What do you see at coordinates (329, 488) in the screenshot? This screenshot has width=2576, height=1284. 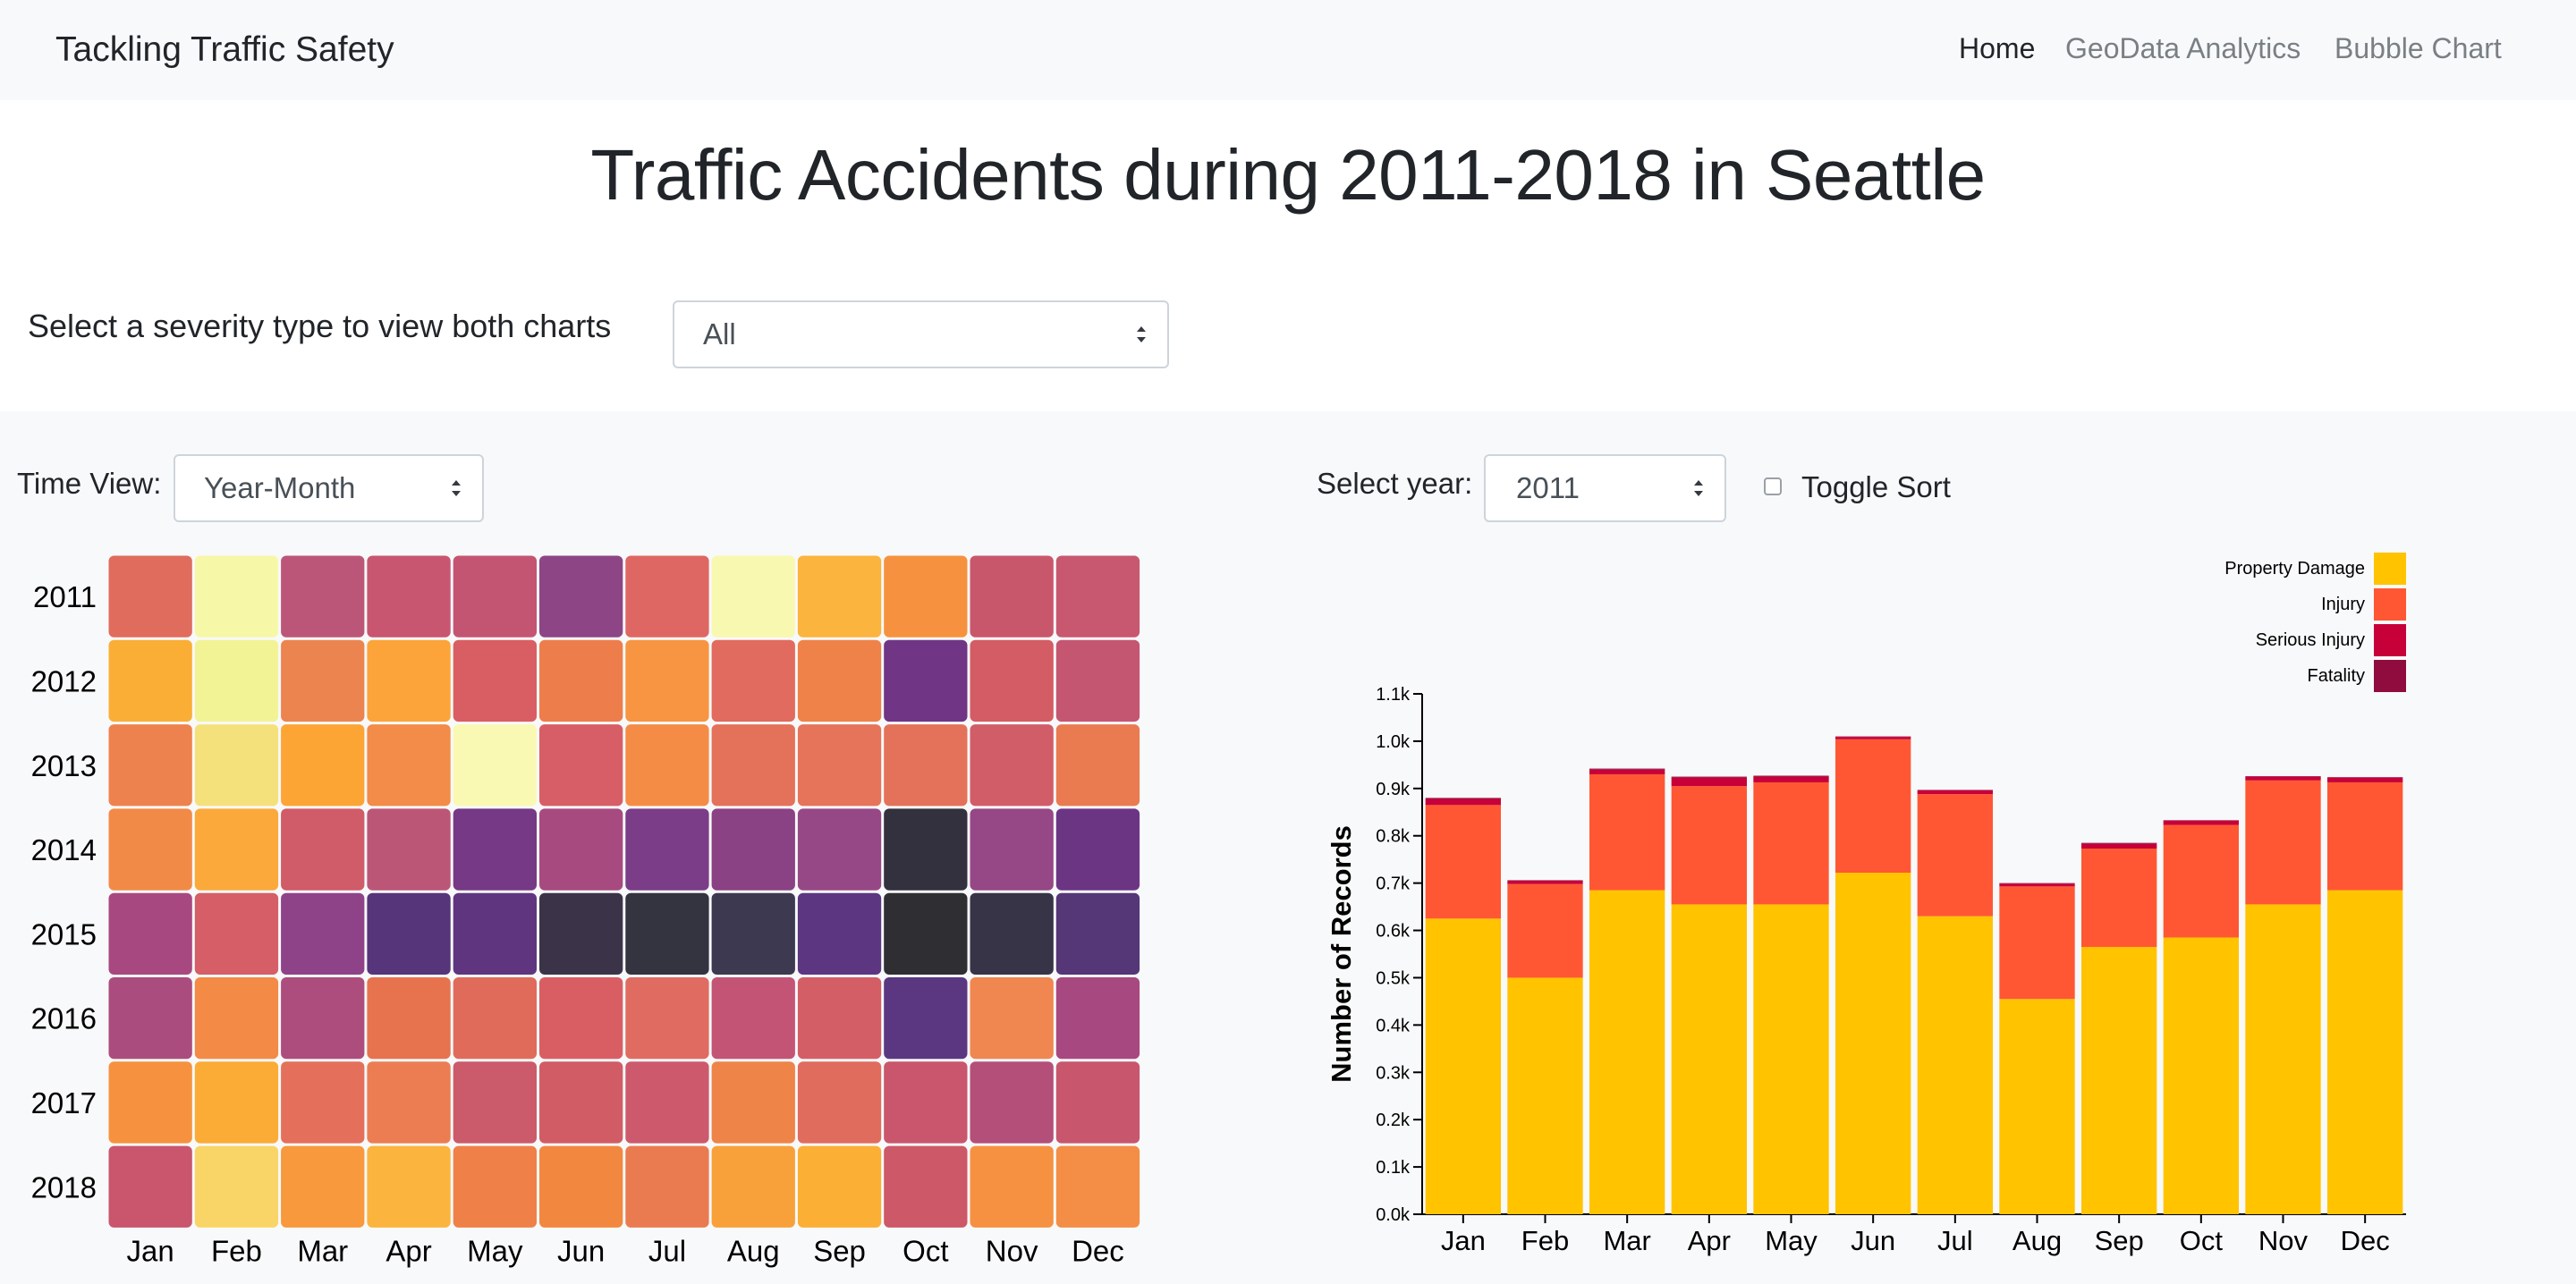 I see `time-view-select: Year-Month` at bounding box center [329, 488].